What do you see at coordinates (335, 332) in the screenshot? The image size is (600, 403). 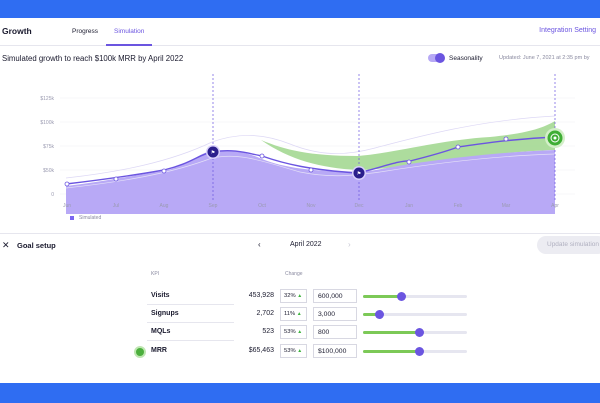 I see `goal-input: 800` at bounding box center [335, 332].